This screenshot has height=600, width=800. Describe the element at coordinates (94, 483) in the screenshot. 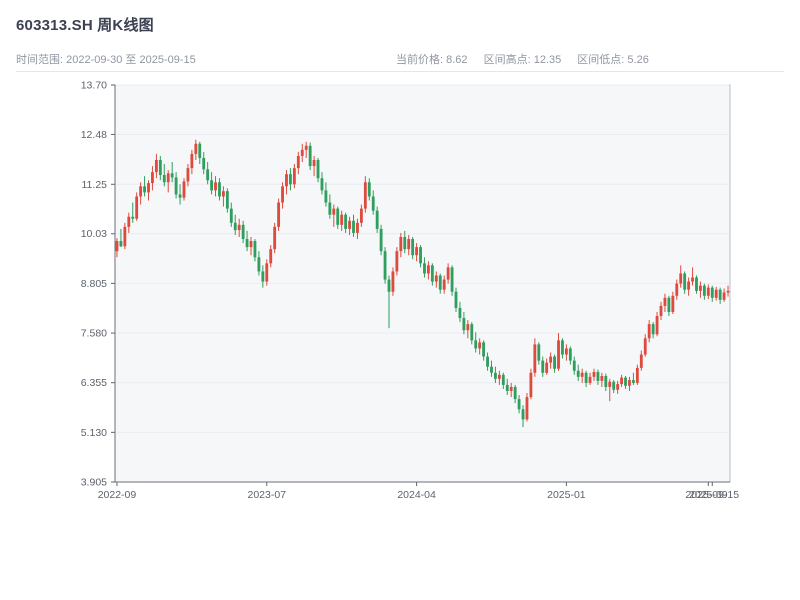

I see `y-tick-label: 3.905` at that location.